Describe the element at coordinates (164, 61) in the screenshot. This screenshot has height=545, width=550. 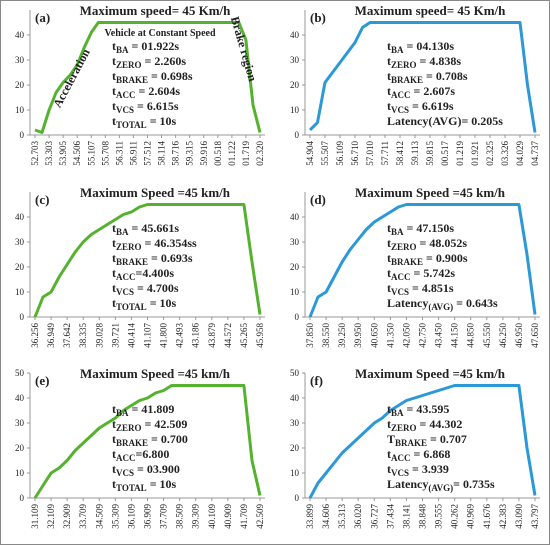
I see `annotation-text: = 2.260s` at that location.